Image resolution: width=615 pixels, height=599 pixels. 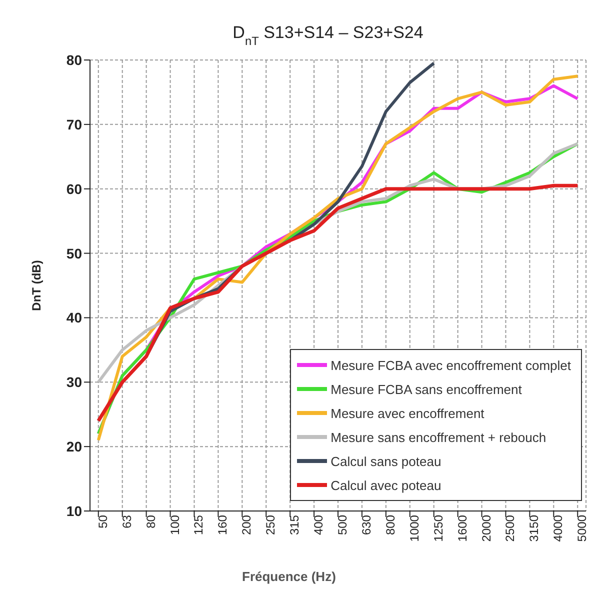 I want to click on y-tick-label: 80, so click(x=74, y=60).